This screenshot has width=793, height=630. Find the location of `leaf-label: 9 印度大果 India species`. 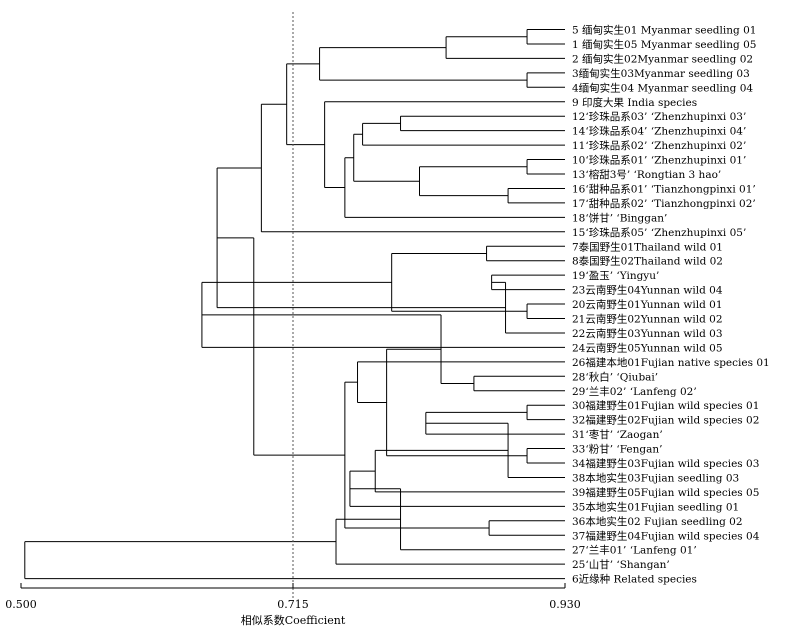

leaf-label: 9 印度大果 India species is located at coordinates (634, 102).